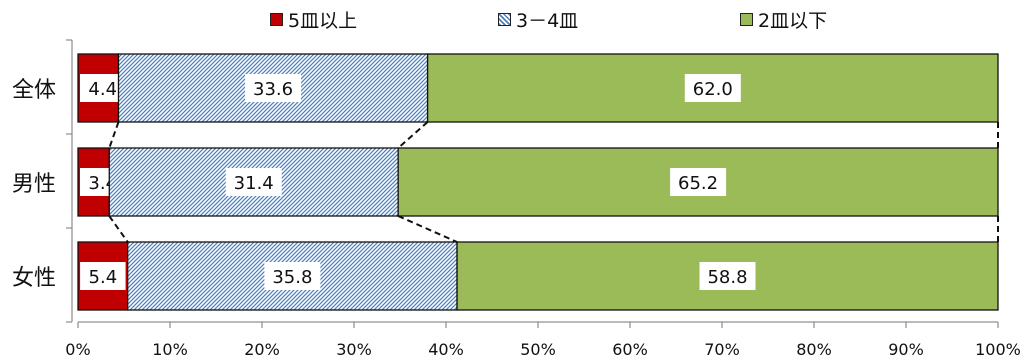  What do you see at coordinates (906, 349) in the screenshot?
I see `x-tick-label-9: 90%` at bounding box center [906, 349].